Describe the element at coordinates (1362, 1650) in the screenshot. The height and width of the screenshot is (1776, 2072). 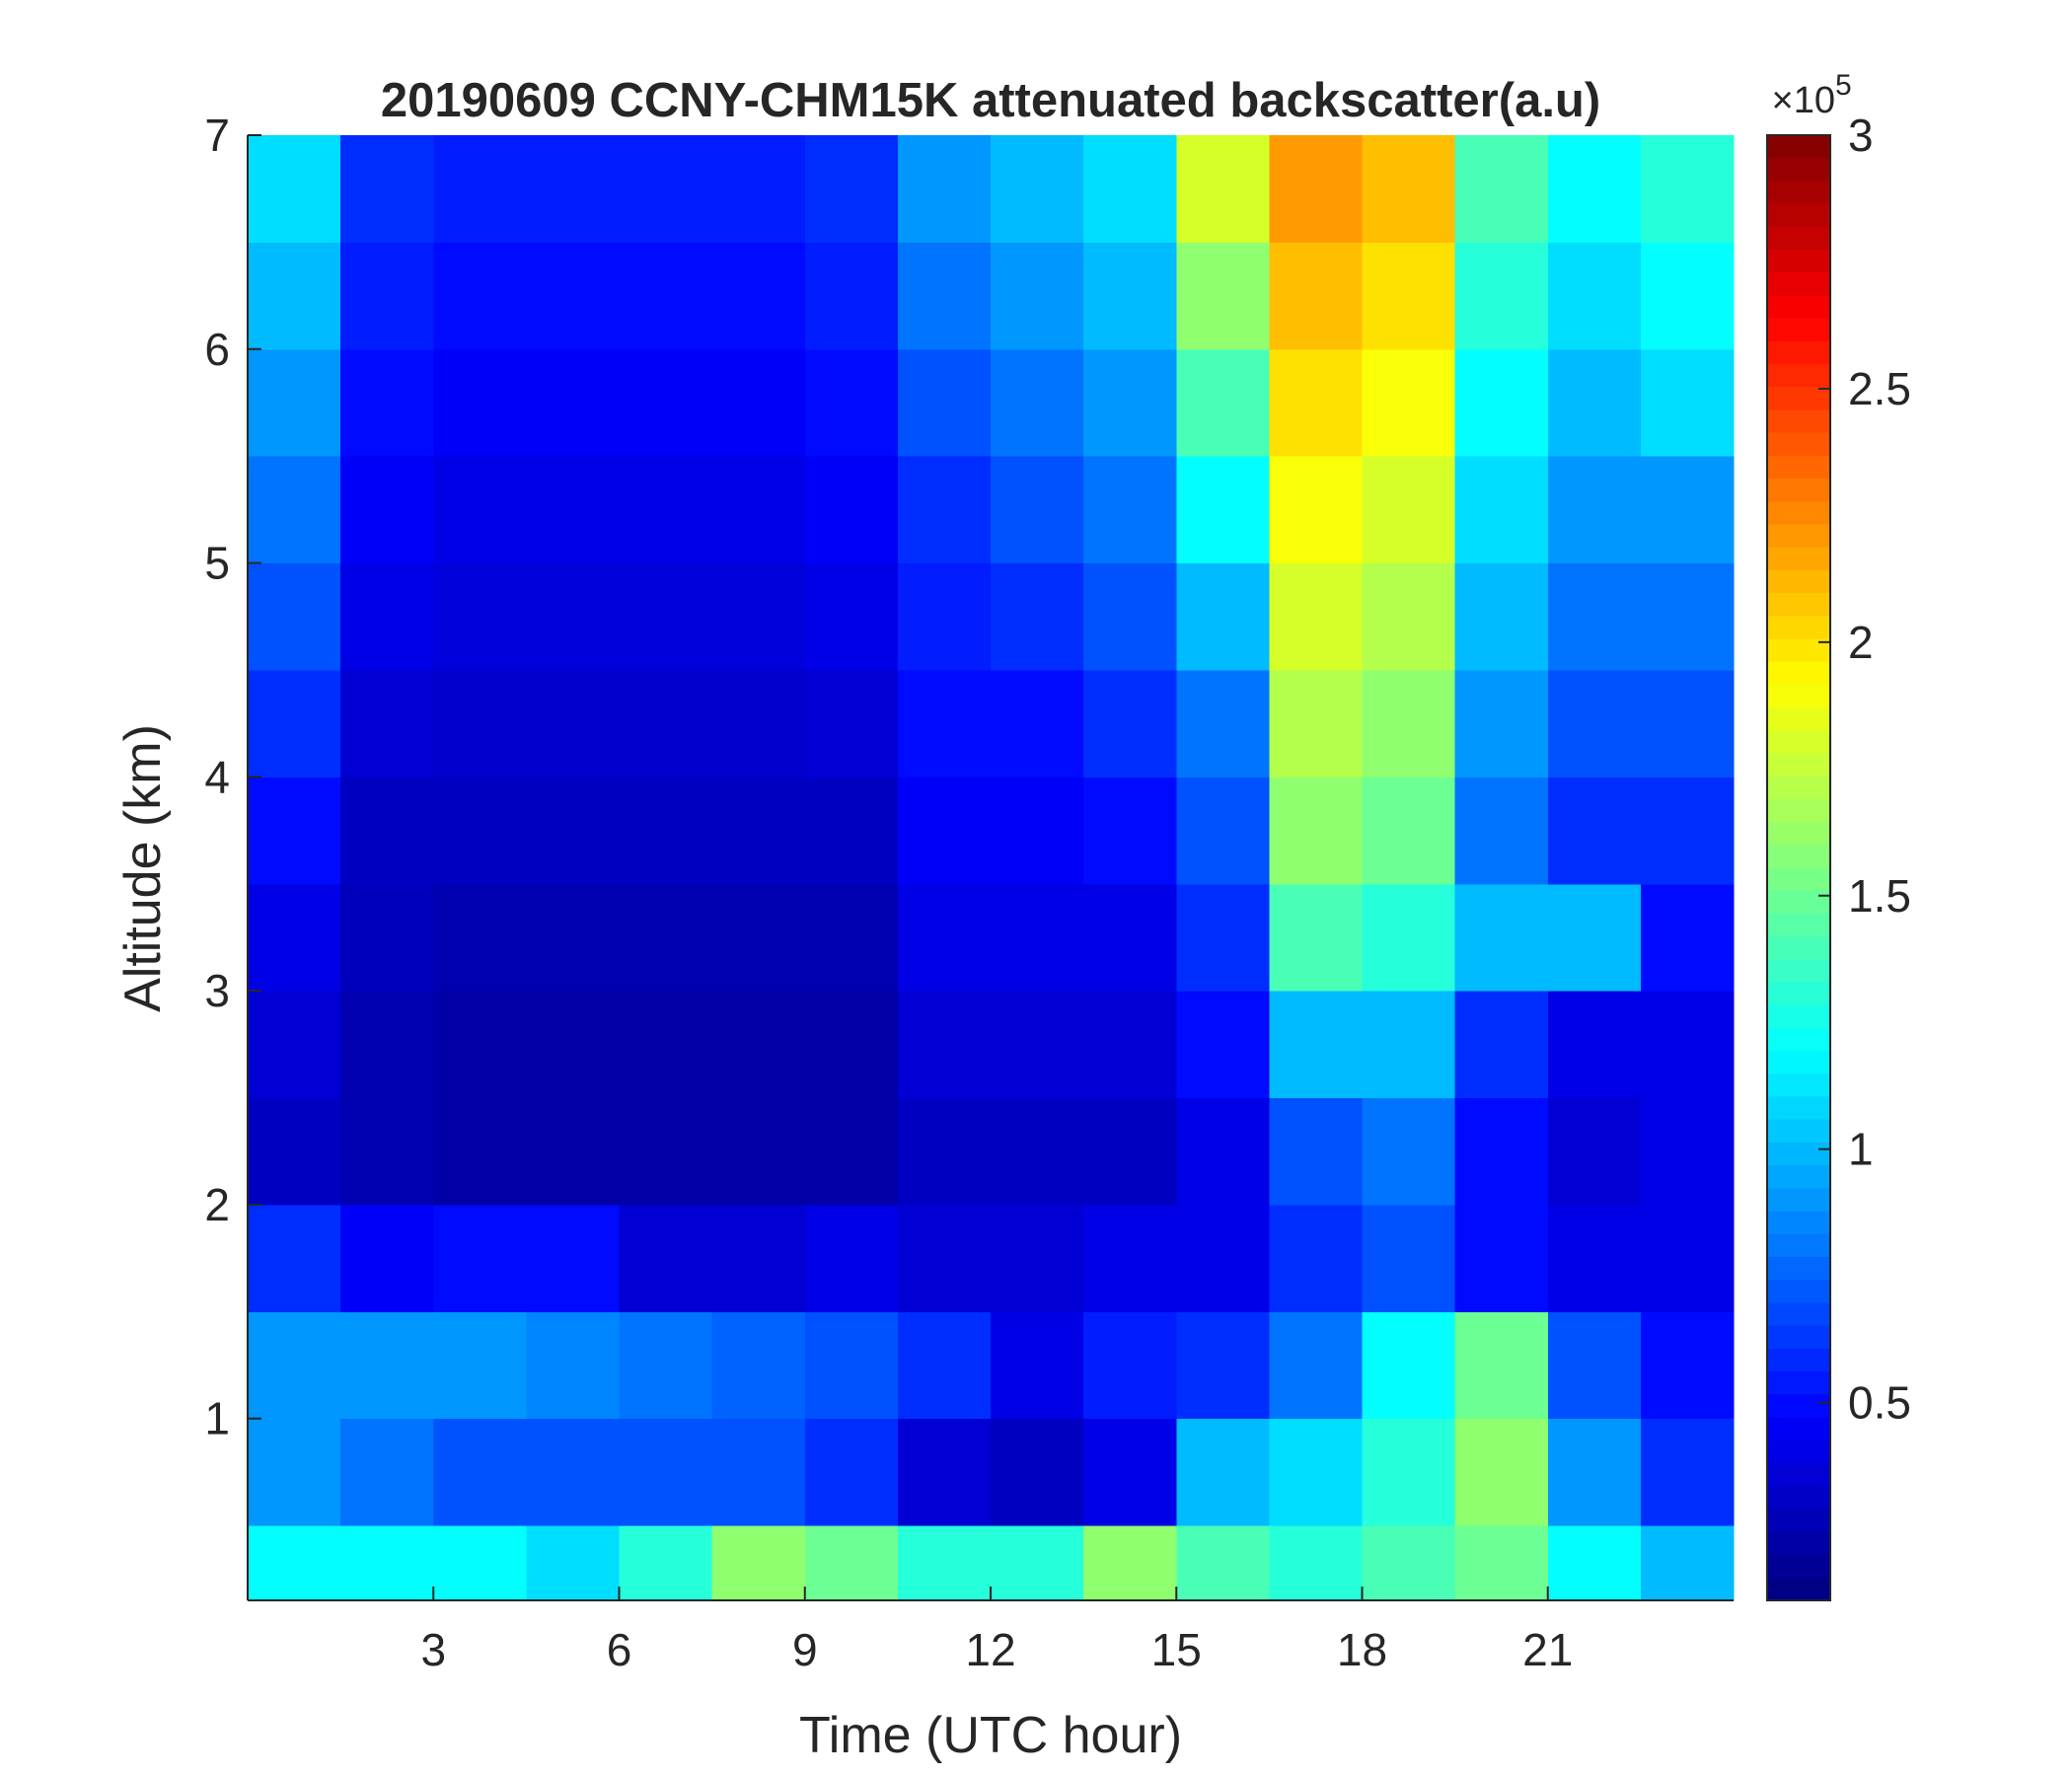
I see `x-tick-label: 18` at that location.